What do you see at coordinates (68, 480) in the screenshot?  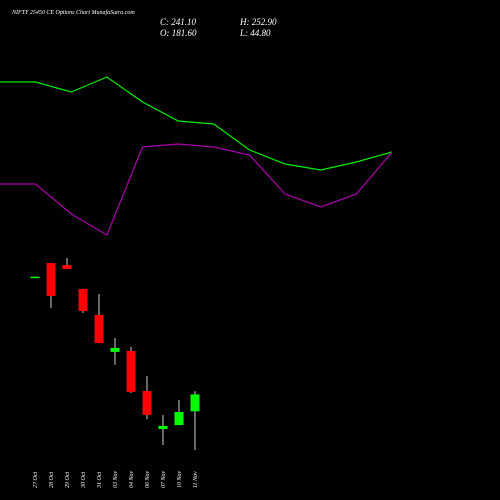 I see `x-tick-label: 29 Oct` at bounding box center [68, 480].